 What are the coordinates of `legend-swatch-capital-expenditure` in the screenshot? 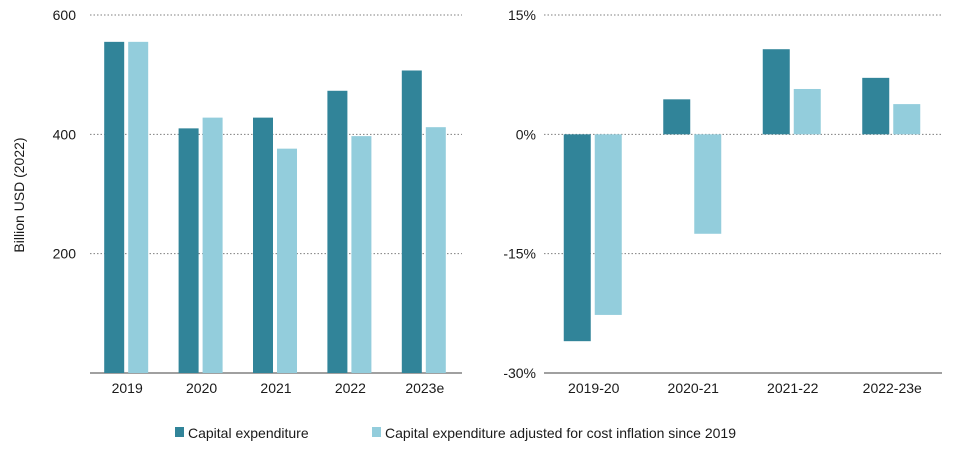 It's located at (179, 432).